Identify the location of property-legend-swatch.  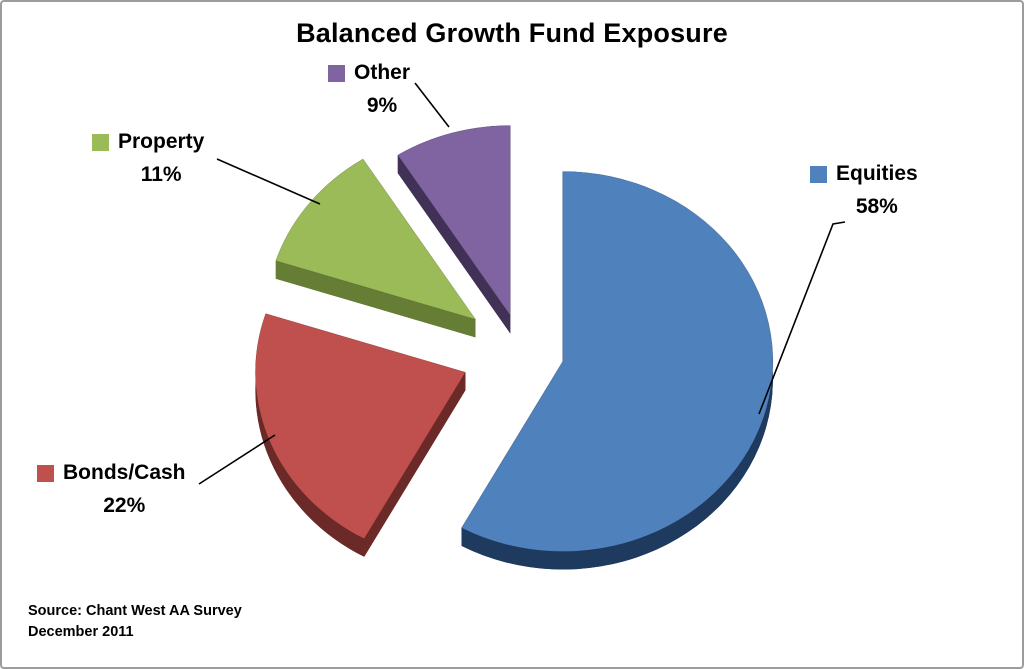
(100, 142).